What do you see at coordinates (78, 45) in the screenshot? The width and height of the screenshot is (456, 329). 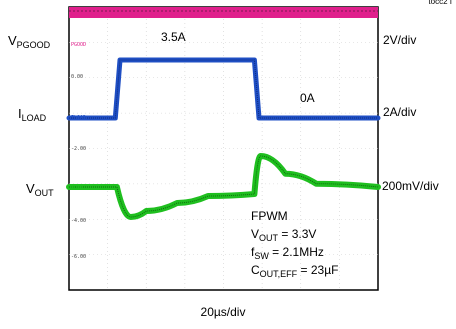 I see `pgood-tag: PGOOD` at bounding box center [78, 45].